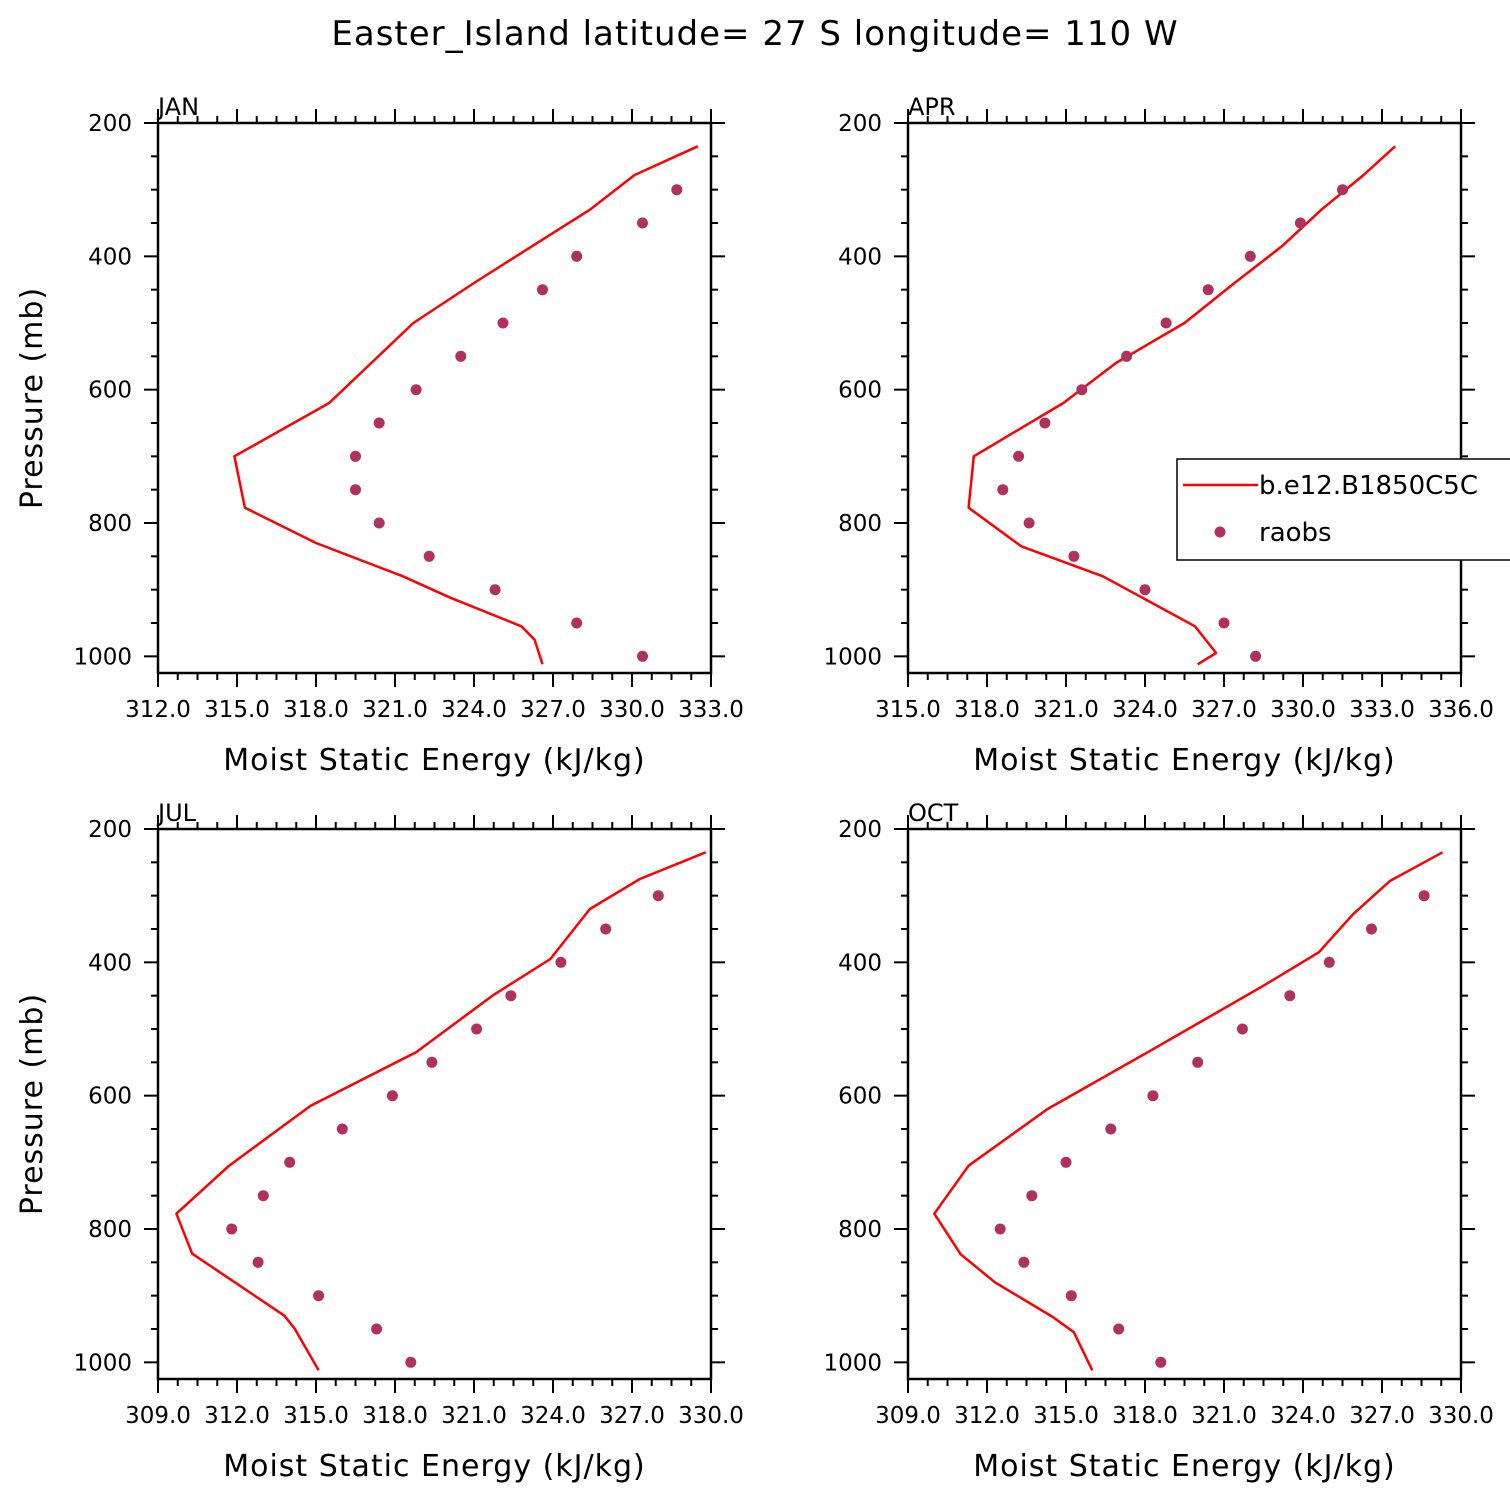 This screenshot has width=1510, height=1510. Describe the element at coordinates (32, 1104) in the screenshot. I see `y-axis-label: Pressure (mb)` at that location.